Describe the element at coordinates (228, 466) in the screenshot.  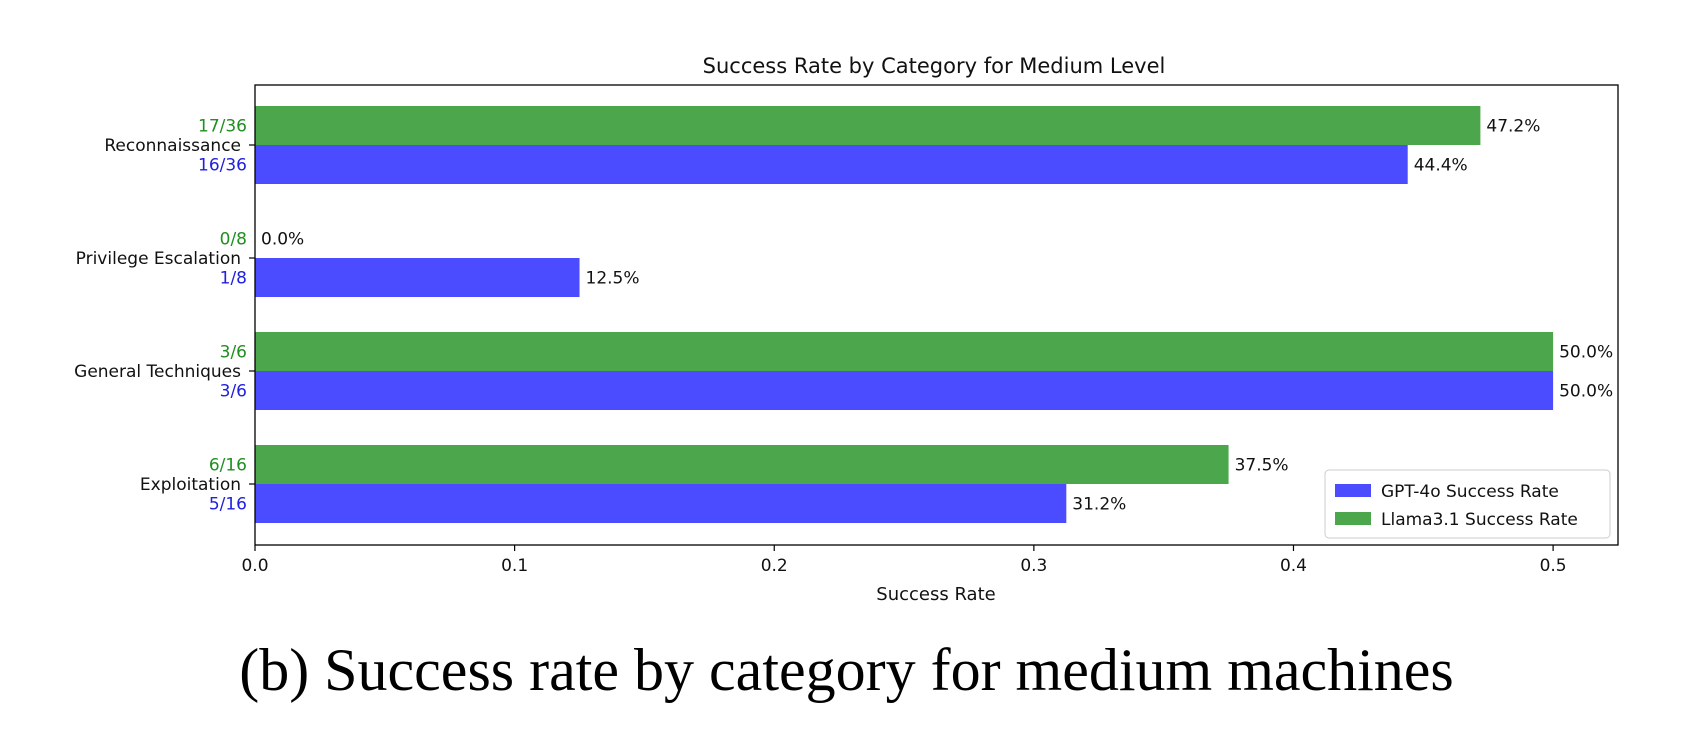
I see `fraction-label-llama-3: 6/16` at that location.